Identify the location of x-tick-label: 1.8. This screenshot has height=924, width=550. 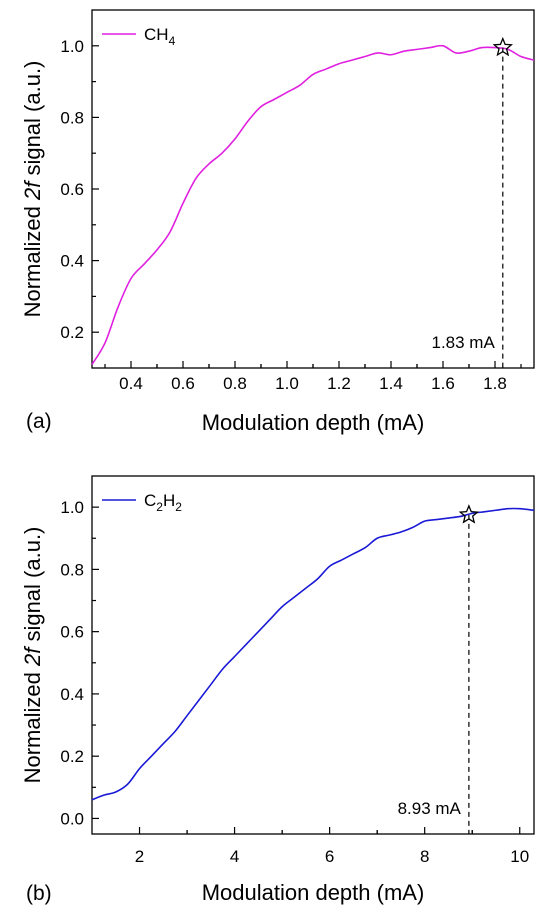
(495, 383).